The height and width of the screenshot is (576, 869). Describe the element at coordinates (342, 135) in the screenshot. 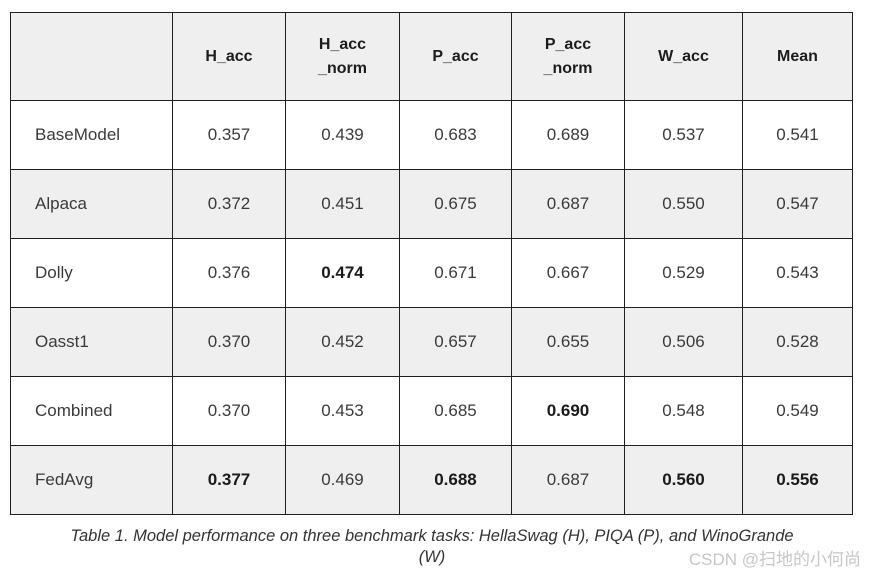

I see `value-cell: 0.439` at that location.